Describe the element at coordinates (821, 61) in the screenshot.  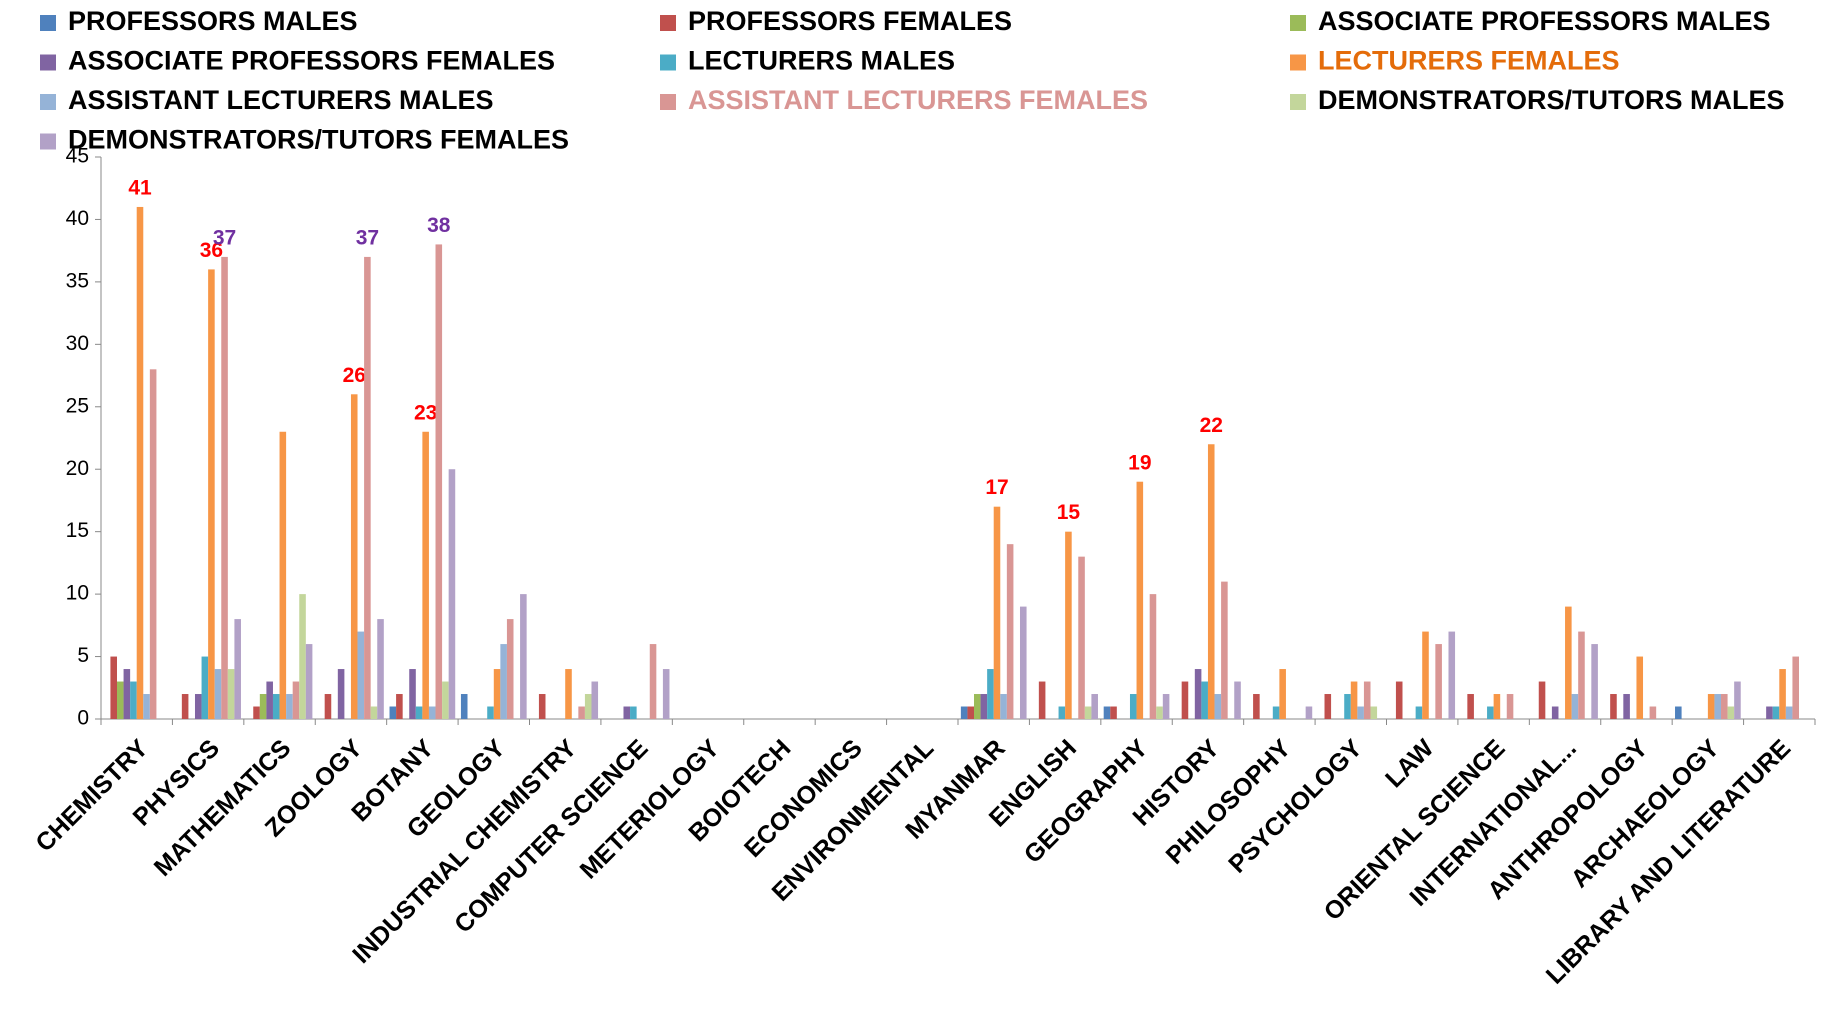
I see `legend-label: LECTURERS MALES` at that location.